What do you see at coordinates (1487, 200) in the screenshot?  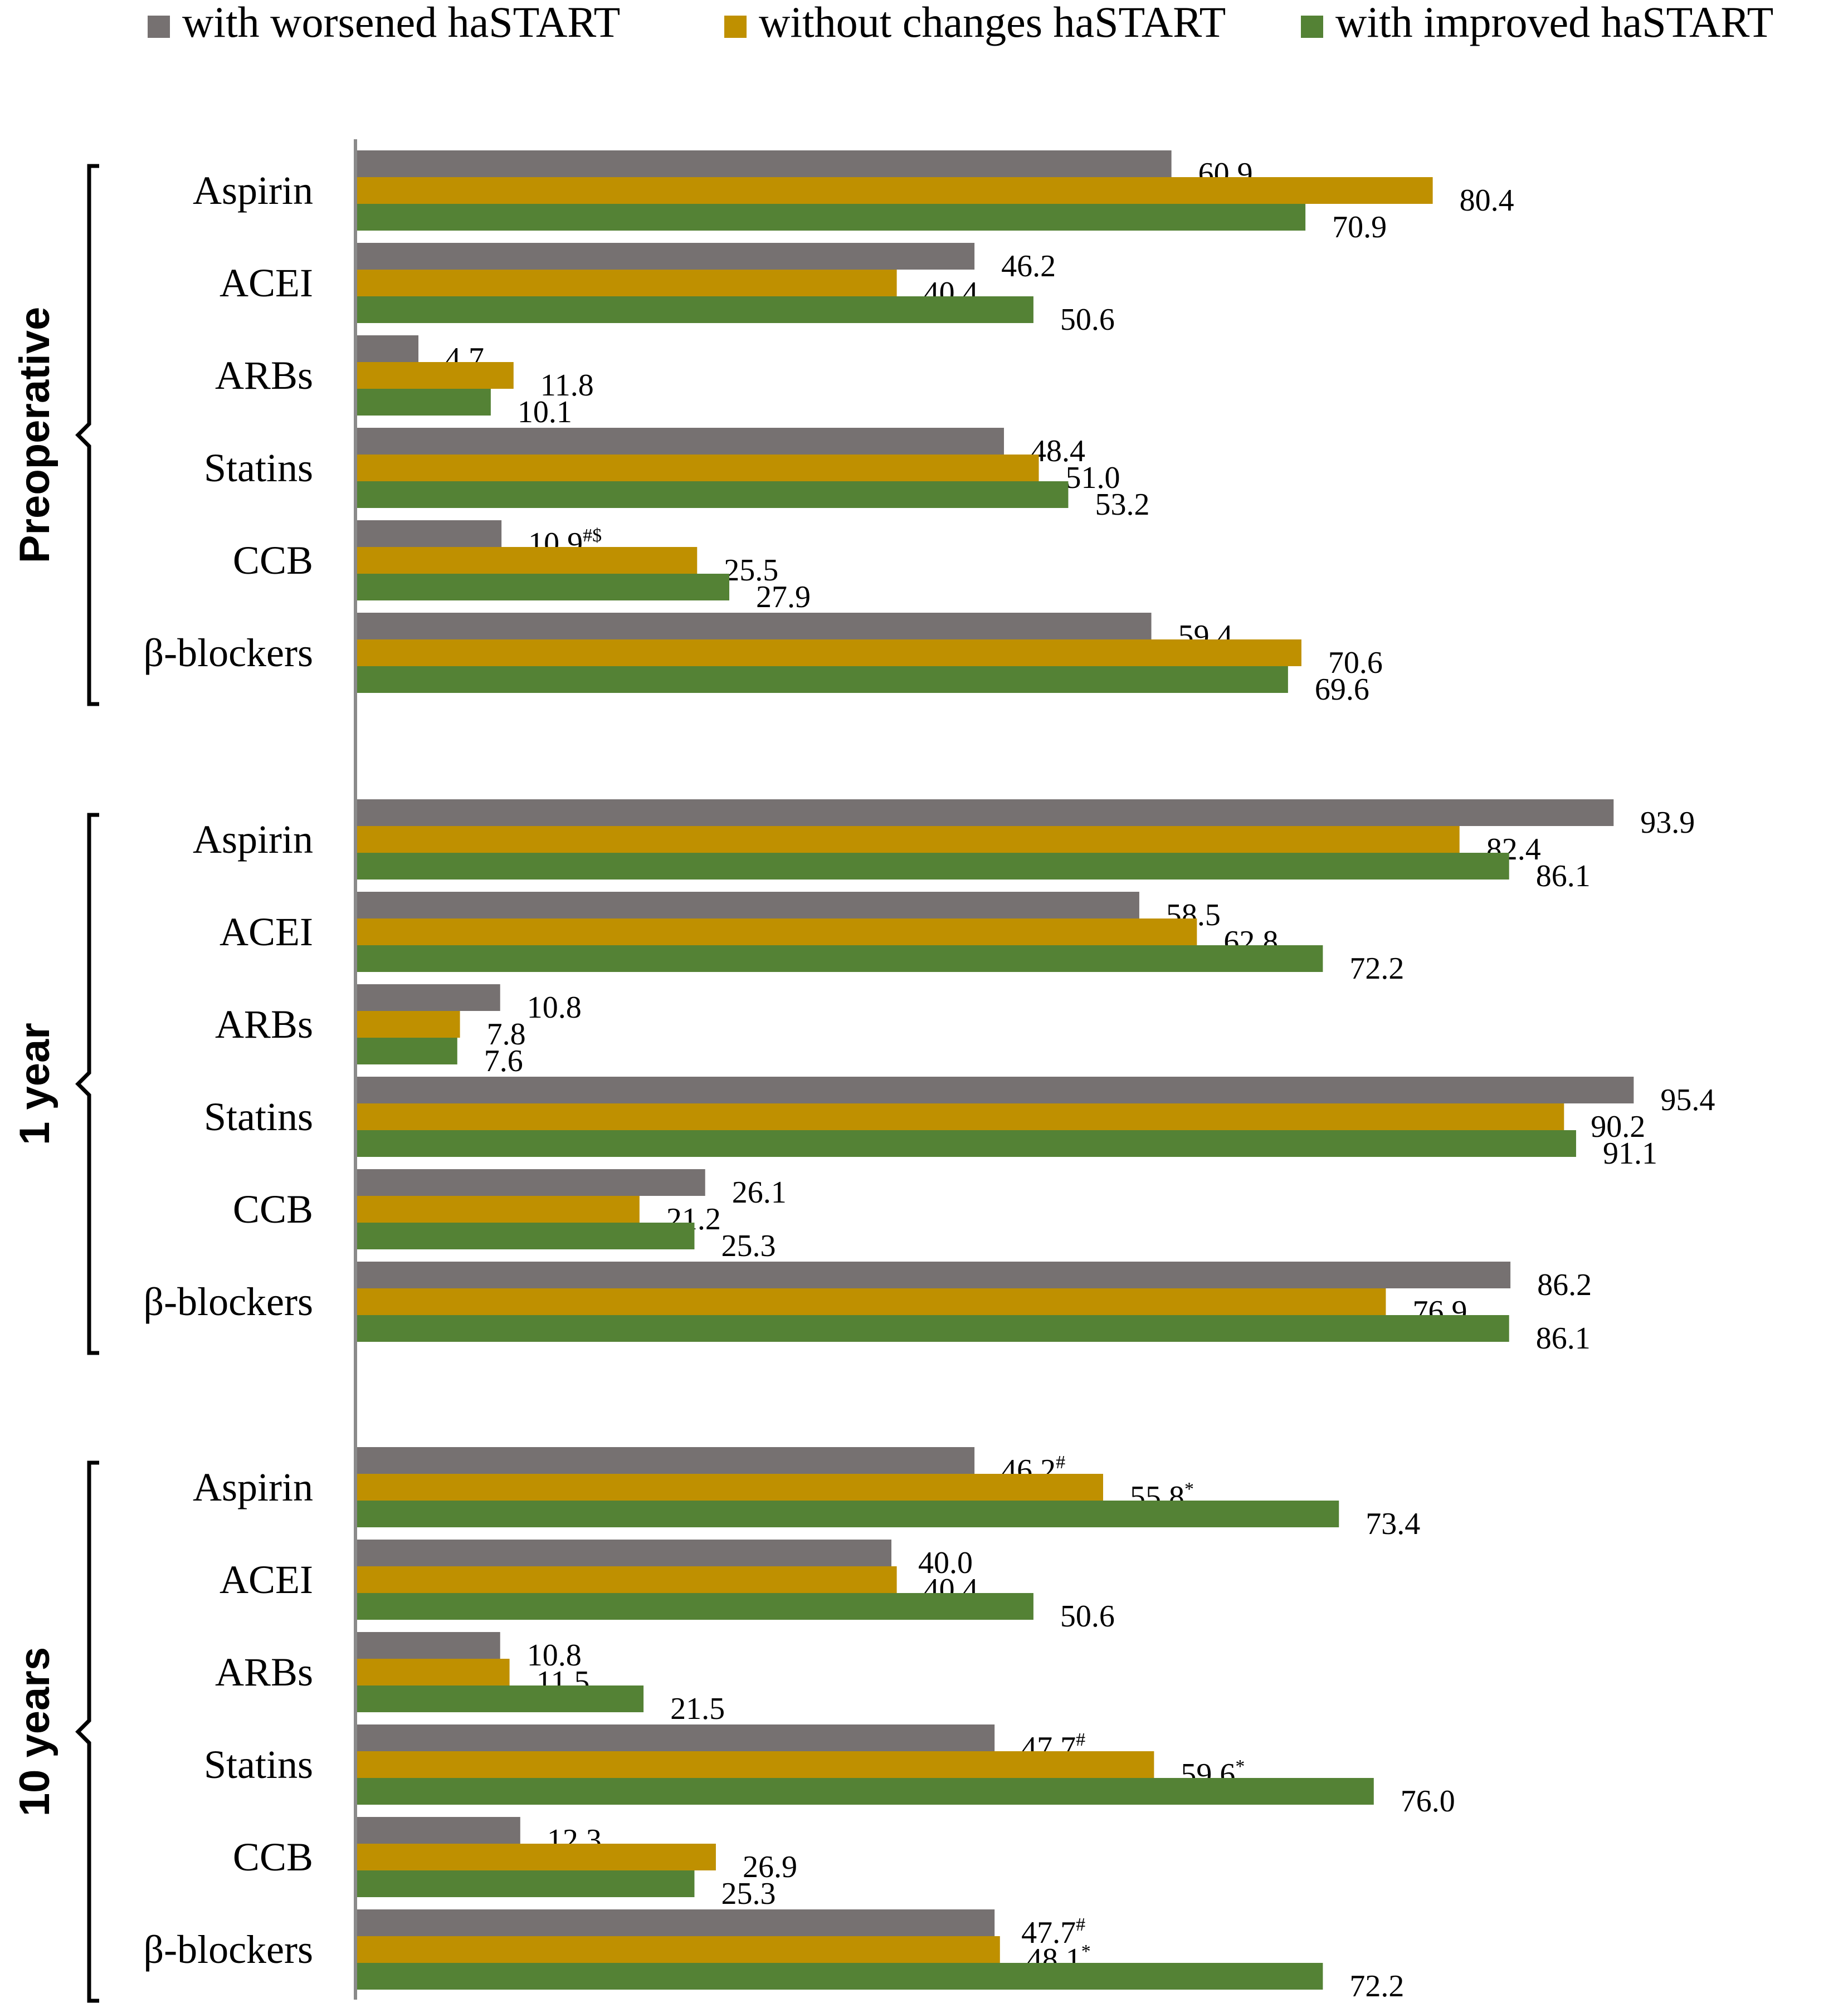 I see `data-label: 80.4` at bounding box center [1487, 200].